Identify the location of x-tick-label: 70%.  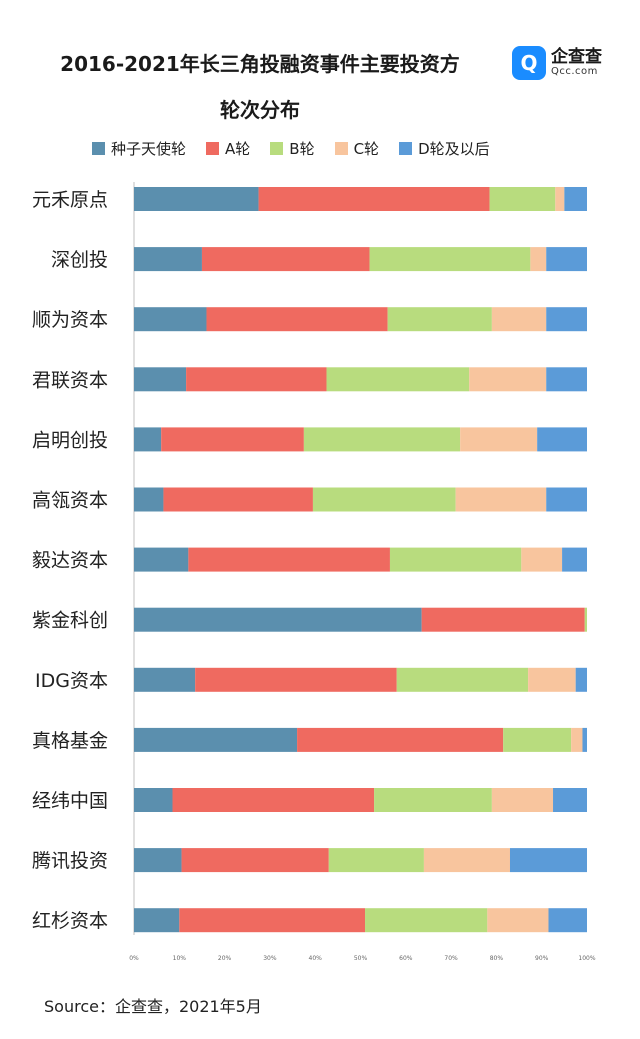
(451, 958).